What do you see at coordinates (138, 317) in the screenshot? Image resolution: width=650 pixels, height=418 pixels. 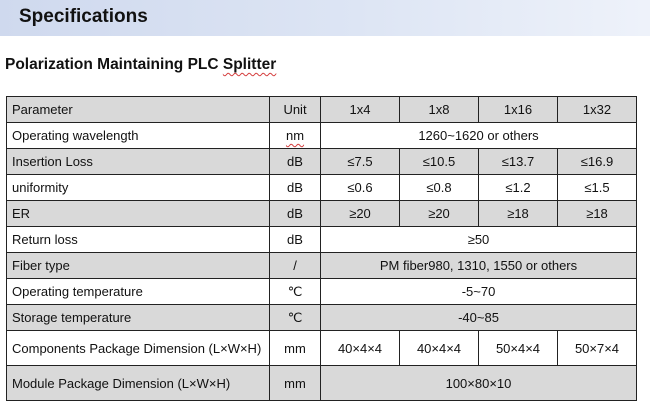 I see `parameter-cell: Storage temperature` at bounding box center [138, 317].